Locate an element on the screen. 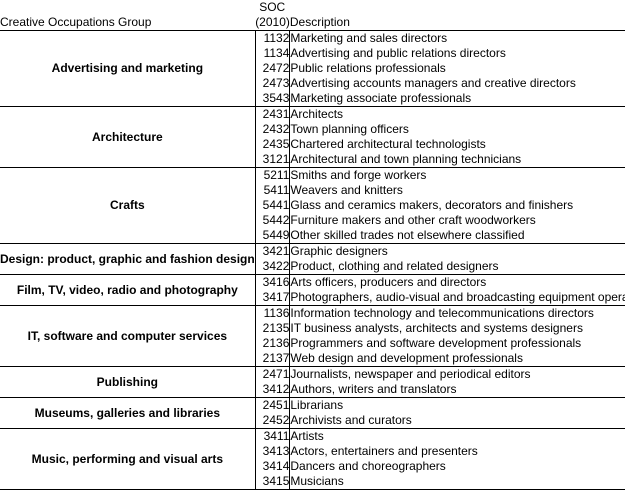  soc-code-cell: 2473 is located at coordinates (273, 83).